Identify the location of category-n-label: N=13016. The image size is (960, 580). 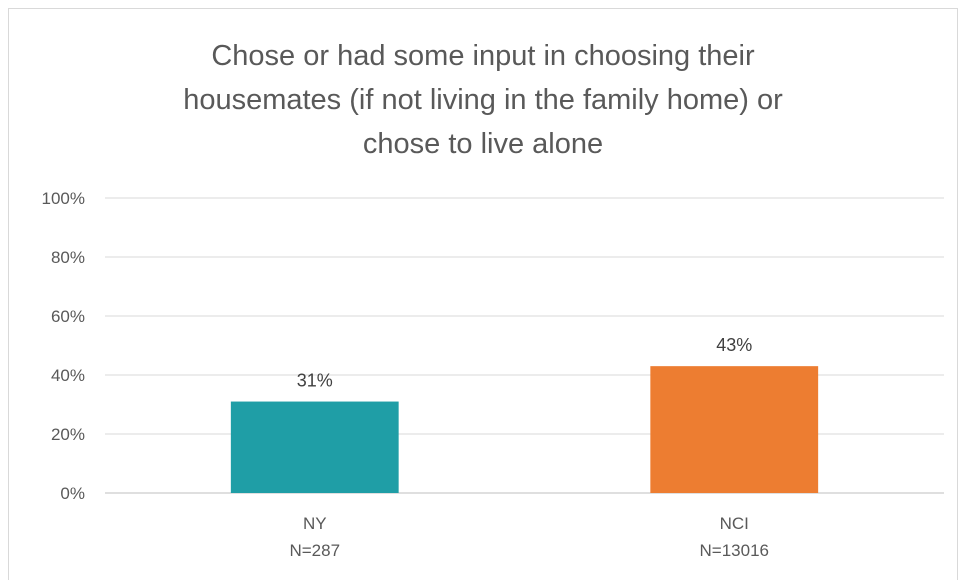
(734, 550).